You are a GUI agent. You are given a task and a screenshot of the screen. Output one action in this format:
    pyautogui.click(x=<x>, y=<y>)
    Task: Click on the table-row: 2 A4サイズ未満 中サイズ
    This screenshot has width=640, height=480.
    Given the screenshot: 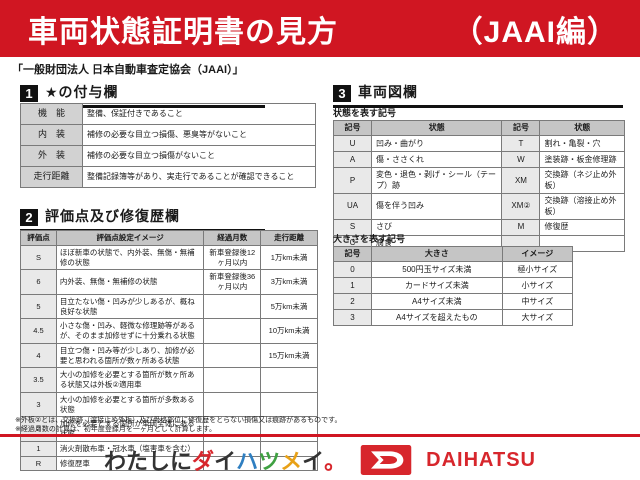 What is the action you would take?
    pyautogui.click(x=453, y=302)
    